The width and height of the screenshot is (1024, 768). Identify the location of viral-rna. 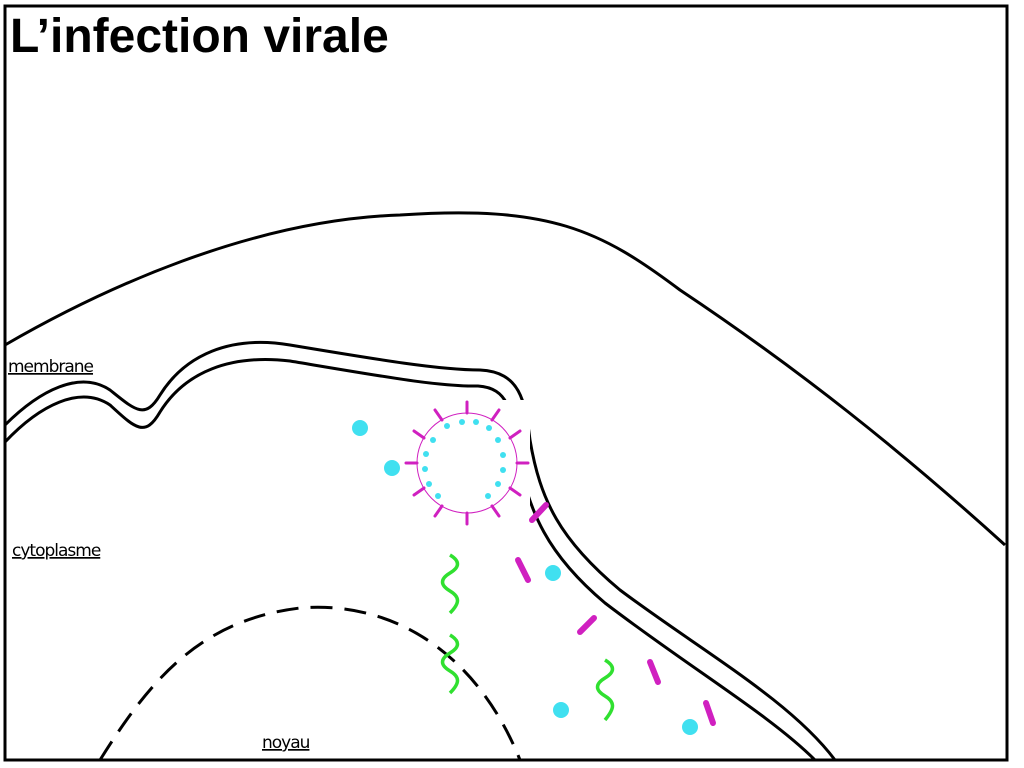
(527, 637).